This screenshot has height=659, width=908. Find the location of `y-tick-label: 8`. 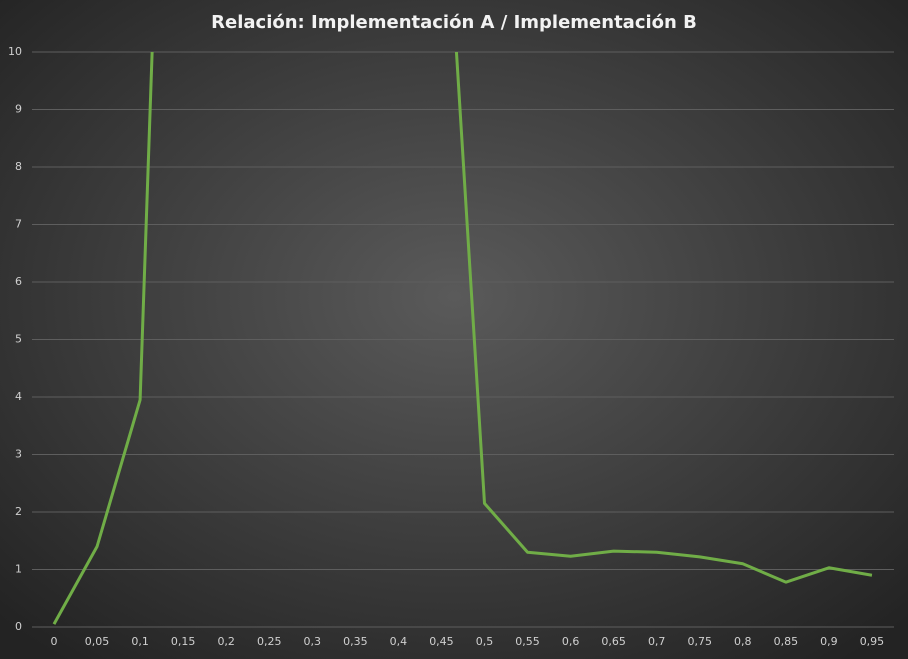

y-tick-label: 8 is located at coordinates (18, 166).